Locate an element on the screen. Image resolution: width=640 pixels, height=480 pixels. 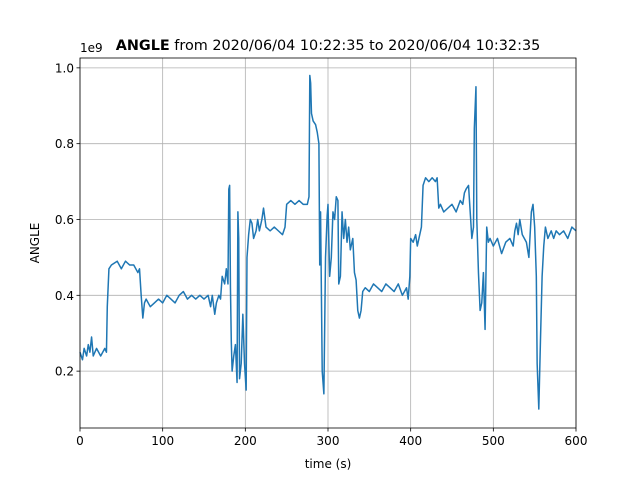
y-tick-label: 0.6 is located at coordinates (64, 220).